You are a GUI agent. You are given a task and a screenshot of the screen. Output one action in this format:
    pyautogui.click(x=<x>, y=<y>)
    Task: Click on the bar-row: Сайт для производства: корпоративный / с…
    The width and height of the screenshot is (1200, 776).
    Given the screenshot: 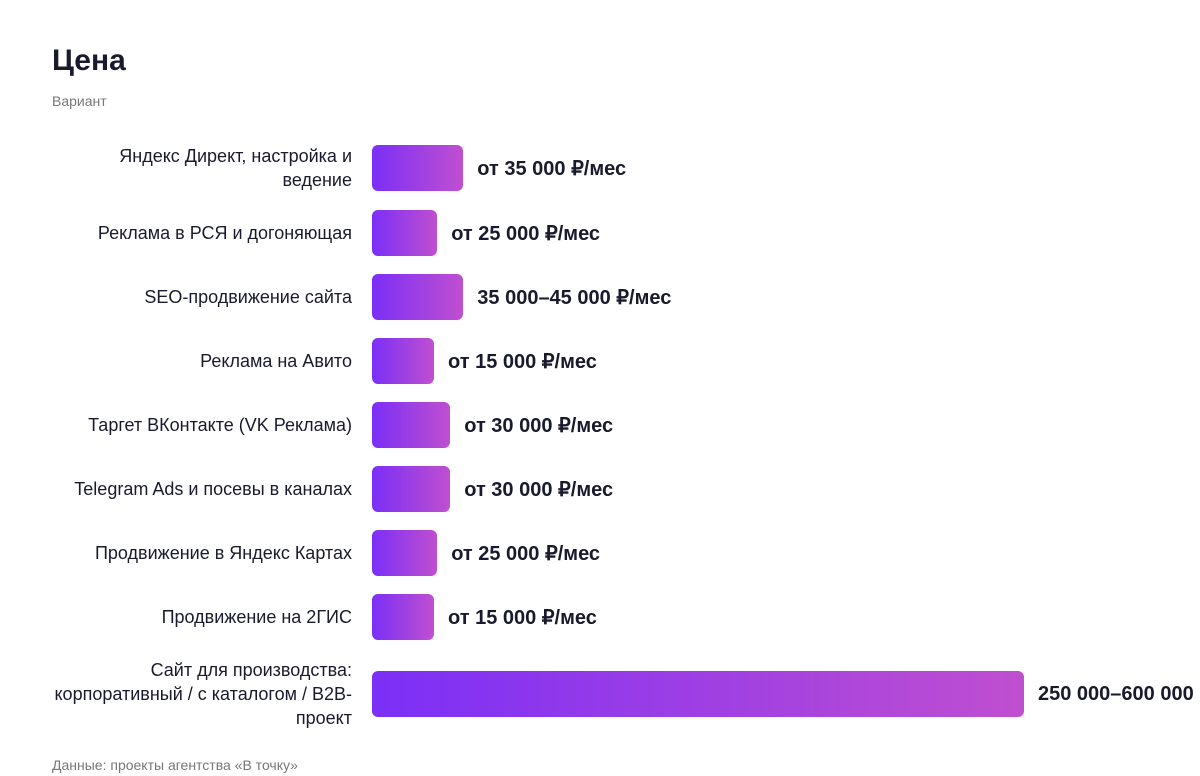 What is the action you would take?
    pyautogui.click(x=626, y=694)
    